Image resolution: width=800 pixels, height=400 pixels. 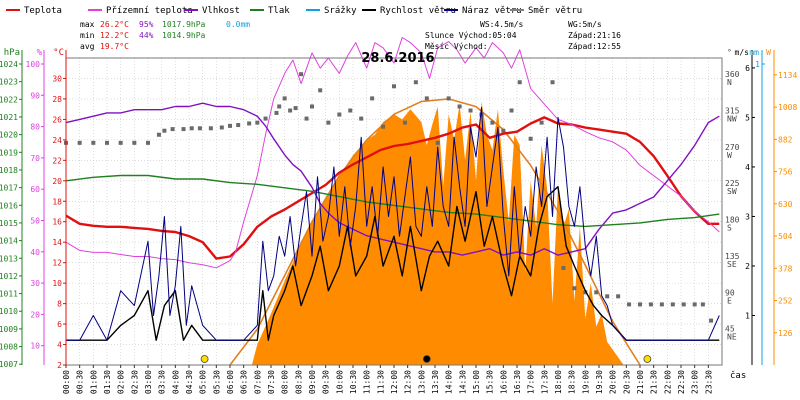 I want to click on tick-label-direction-abbr: NW, so click(x=732, y=119).